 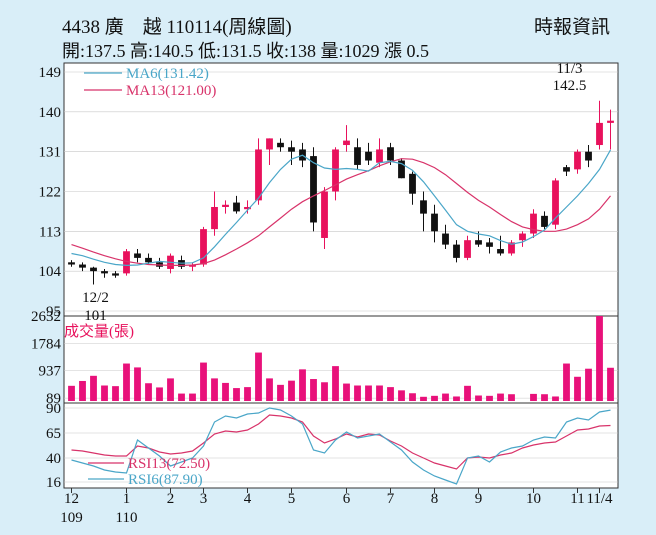 What do you see at coordinates (171, 91) in the screenshot?
I see `legend-label: MA13(121.00)` at bounding box center [171, 91].